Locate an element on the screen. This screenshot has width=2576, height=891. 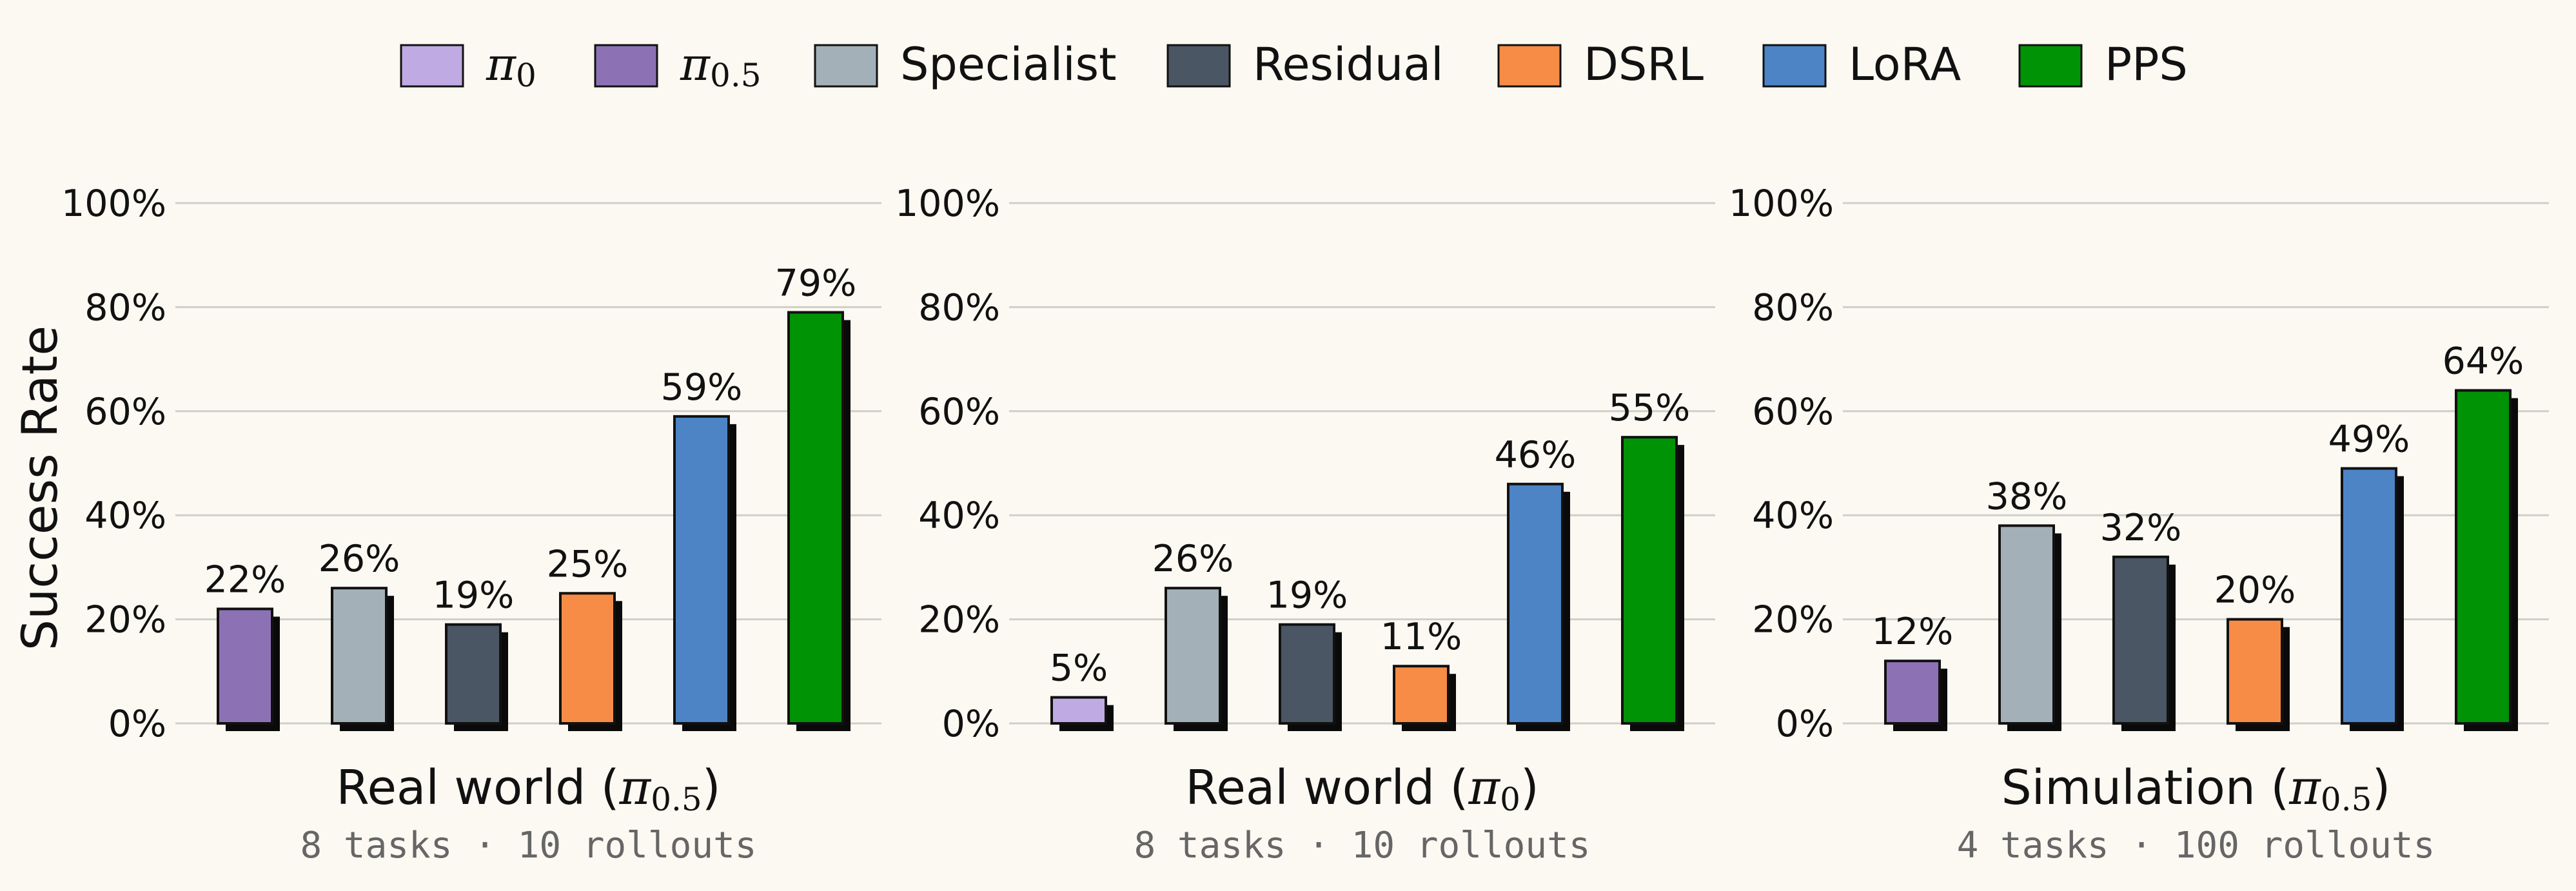
legend-swatch-residual is located at coordinates (1198, 66).